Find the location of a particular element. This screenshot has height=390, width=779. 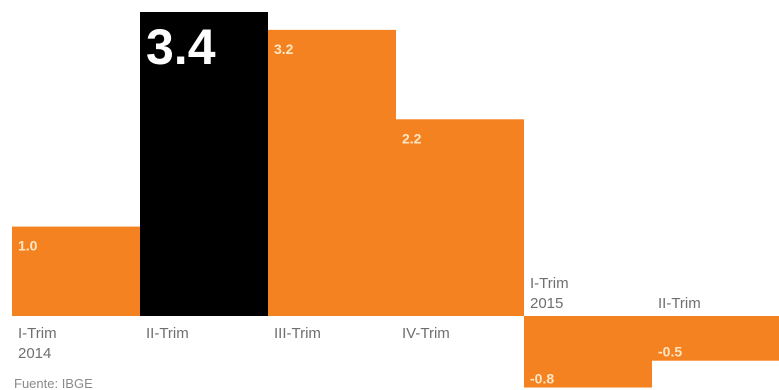

value-label-2: 3.4 is located at coordinates (181, 47).